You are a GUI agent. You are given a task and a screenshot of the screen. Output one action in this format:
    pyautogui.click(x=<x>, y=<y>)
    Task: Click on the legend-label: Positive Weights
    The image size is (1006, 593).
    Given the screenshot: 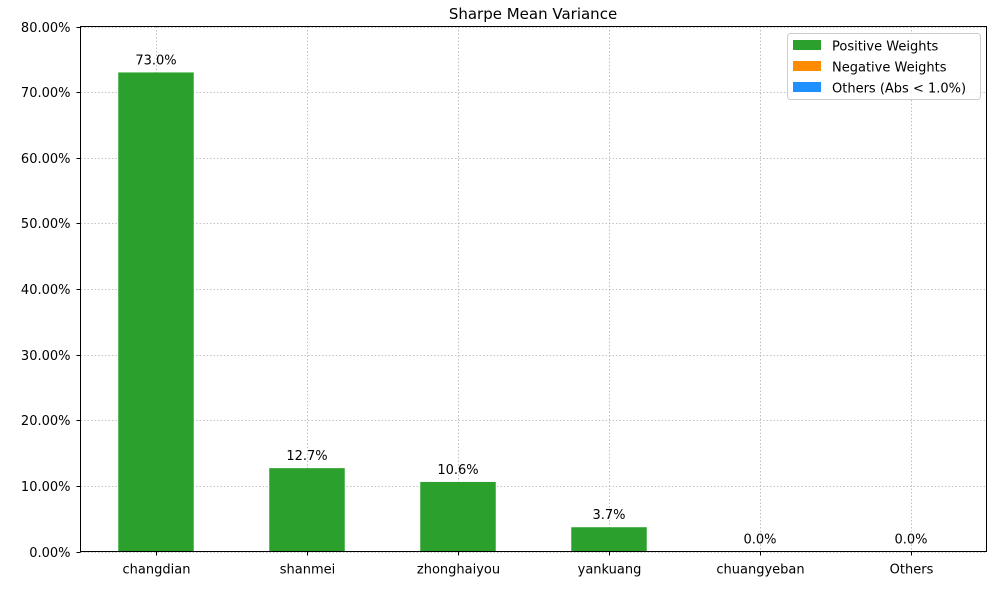 What is the action you would take?
    pyautogui.click(x=885, y=47)
    